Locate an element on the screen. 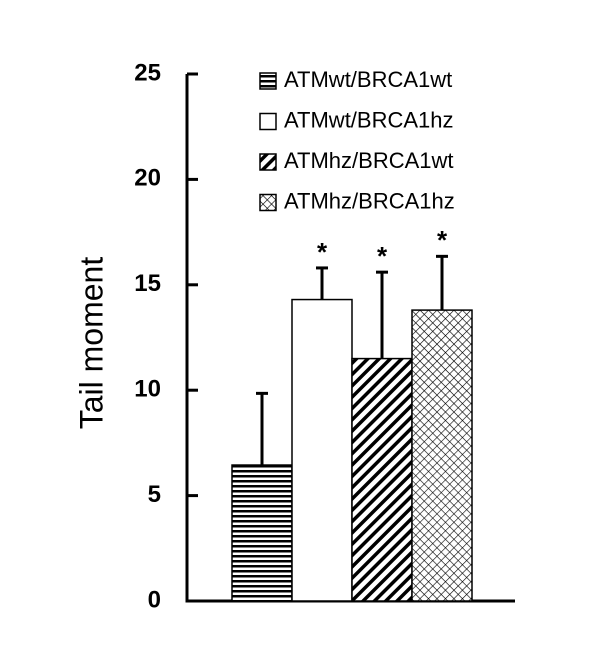  y-tick-label: 15 is located at coordinates (147, 283).